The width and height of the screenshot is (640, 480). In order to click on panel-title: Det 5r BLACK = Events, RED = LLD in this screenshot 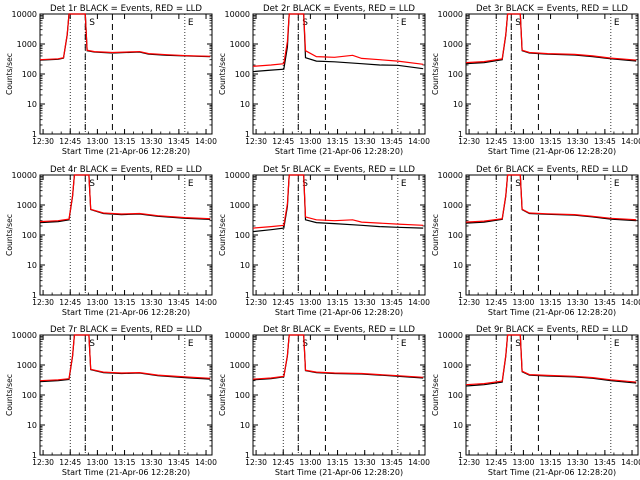, I will do `click(339, 170)`.